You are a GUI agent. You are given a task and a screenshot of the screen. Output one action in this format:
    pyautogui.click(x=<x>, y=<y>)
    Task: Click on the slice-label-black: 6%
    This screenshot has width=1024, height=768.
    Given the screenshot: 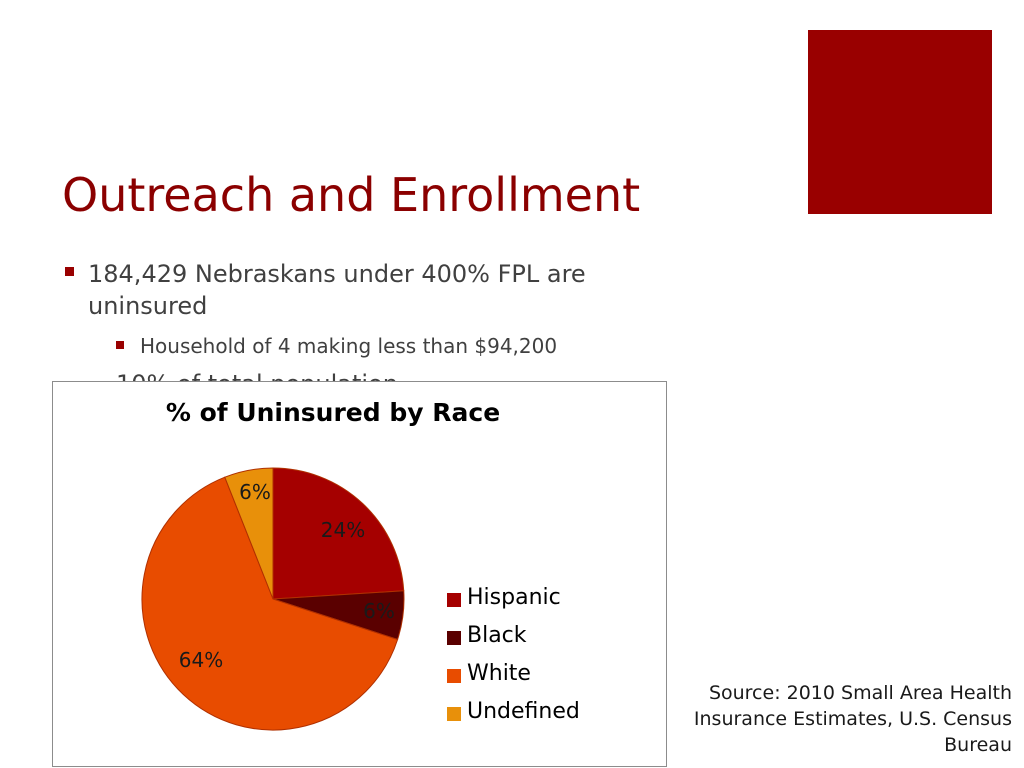 What is the action you would take?
    pyautogui.click(x=379, y=611)
    